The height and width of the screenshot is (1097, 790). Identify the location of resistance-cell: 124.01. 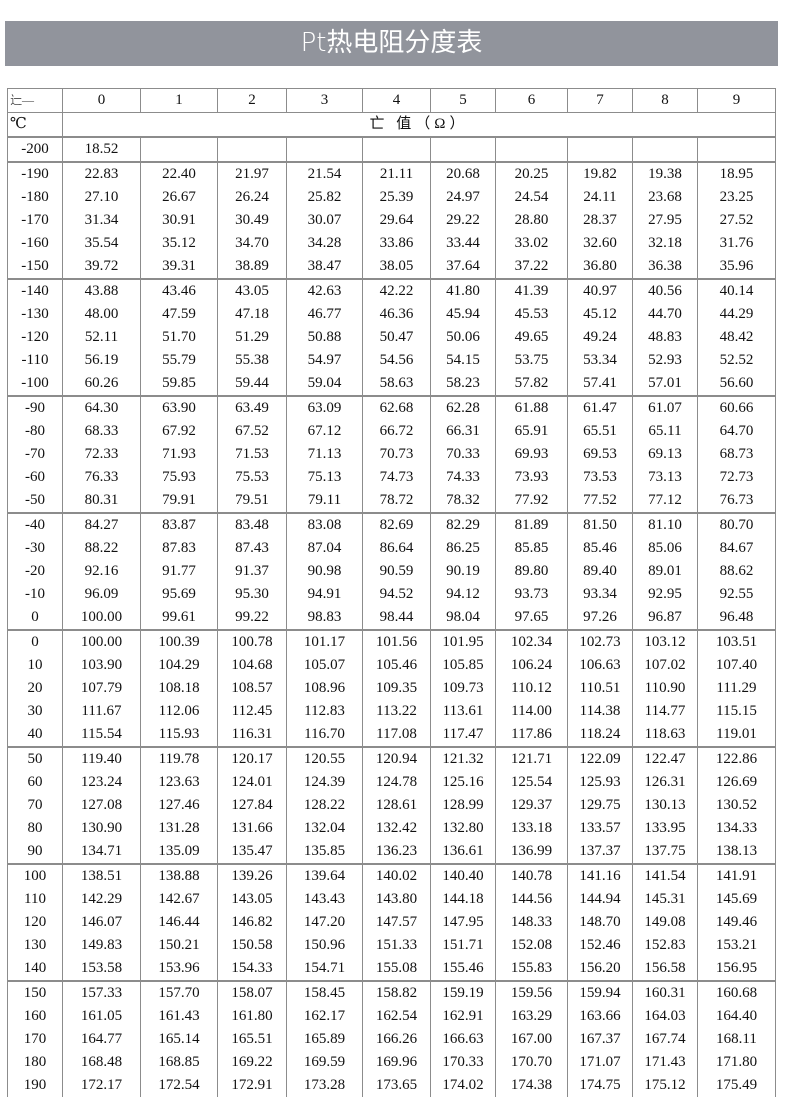
(252, 782).